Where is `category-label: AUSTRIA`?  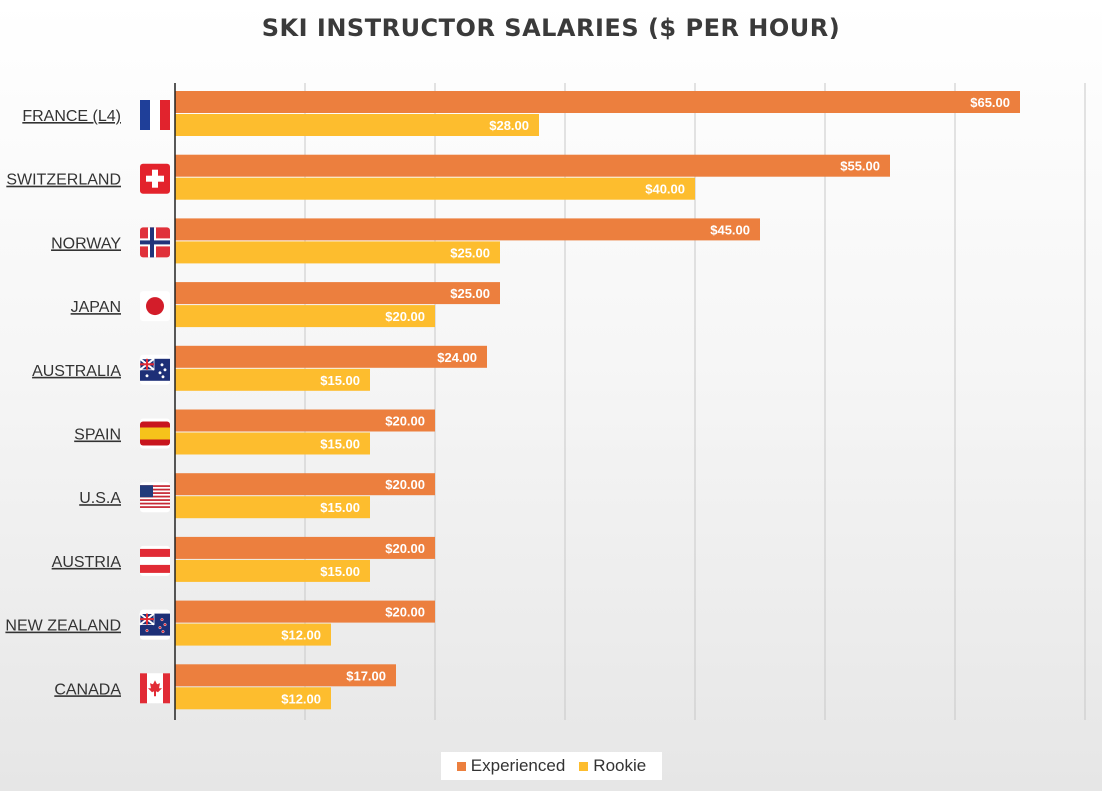 category-label: AUSTRIA is located at coordinates (87, 562).